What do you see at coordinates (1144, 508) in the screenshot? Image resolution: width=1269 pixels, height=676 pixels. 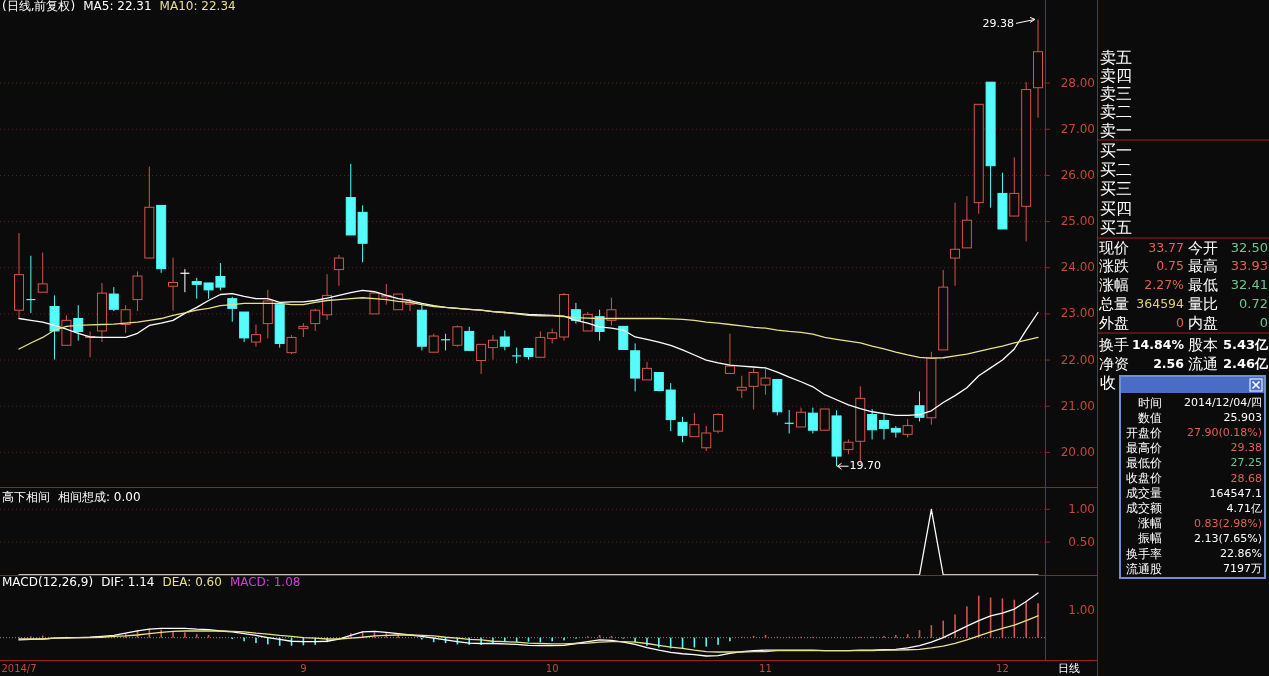 I see `text: 成交额` at bounding box center [1144, 508].